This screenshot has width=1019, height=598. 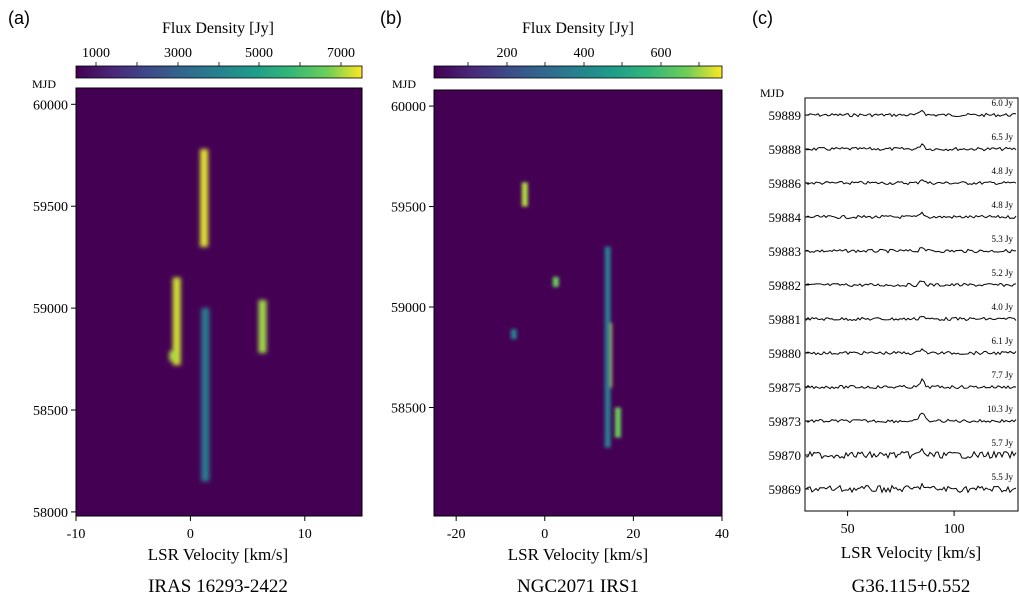 I want to click on x-tick-label-3: 40, so click(x=722, y=534).